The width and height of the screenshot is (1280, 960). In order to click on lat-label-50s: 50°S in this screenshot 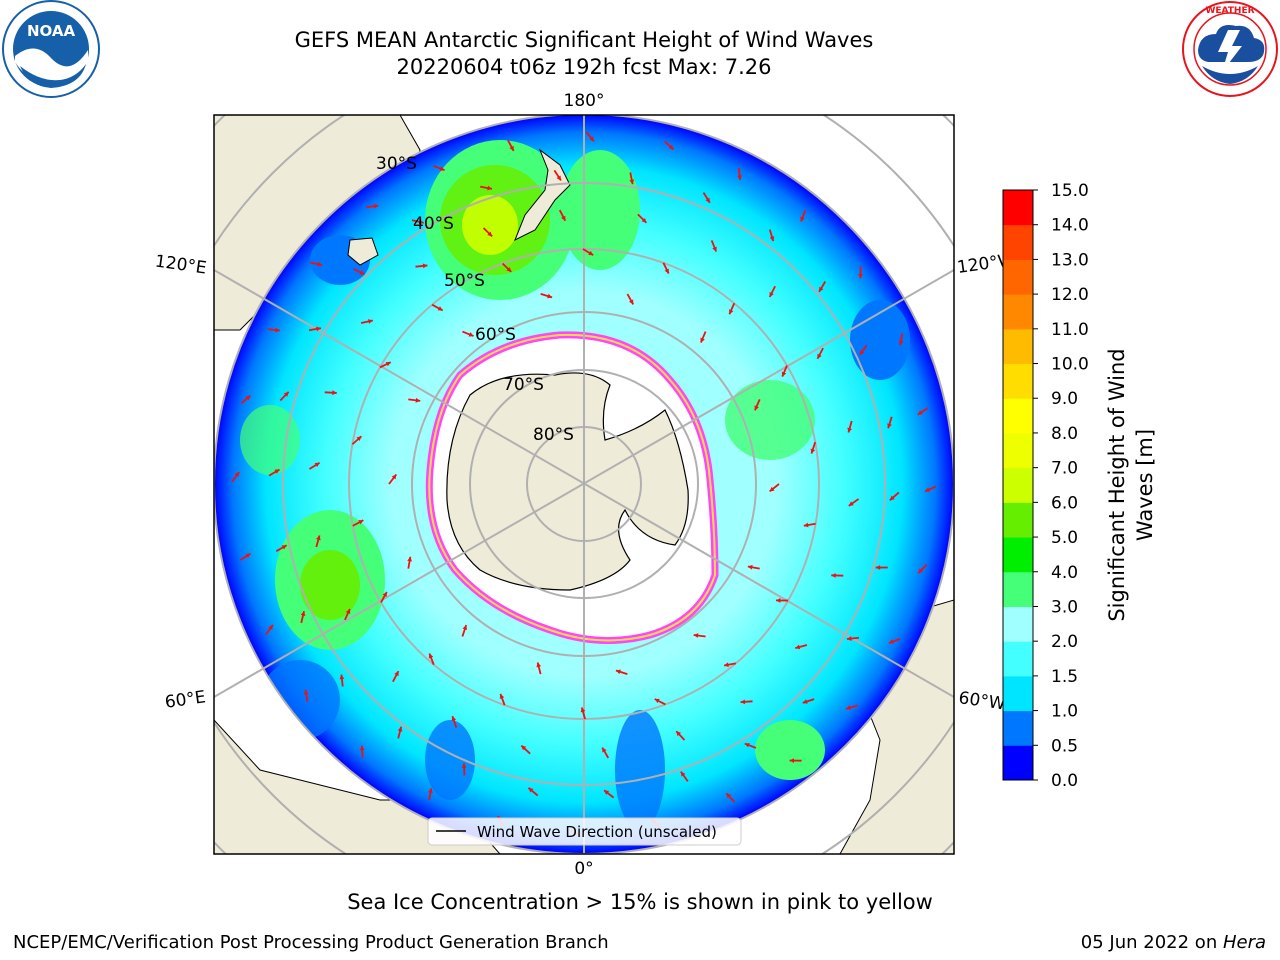, I will do `click(464, 281)`.